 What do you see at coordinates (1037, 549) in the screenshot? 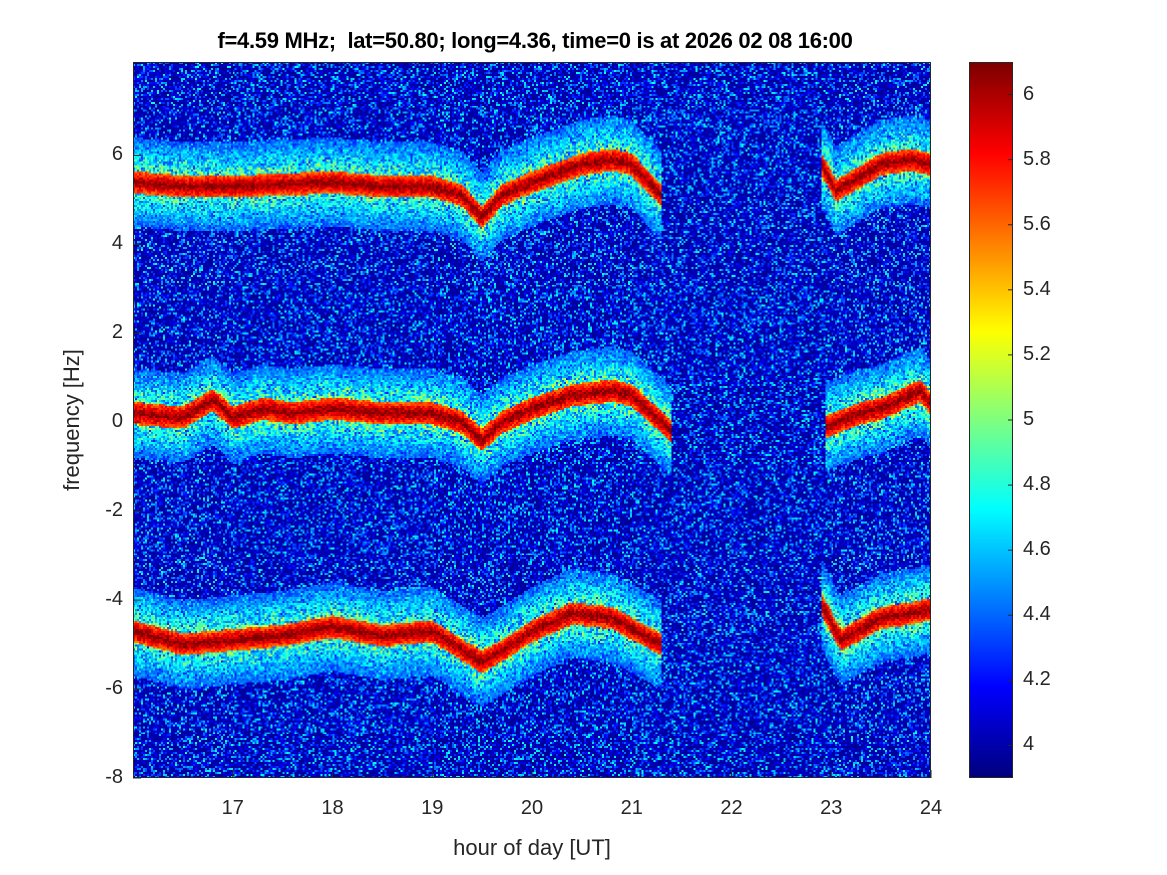
I see `colorbar-tick-label: 4.6` at bounding box center [1037, 549].